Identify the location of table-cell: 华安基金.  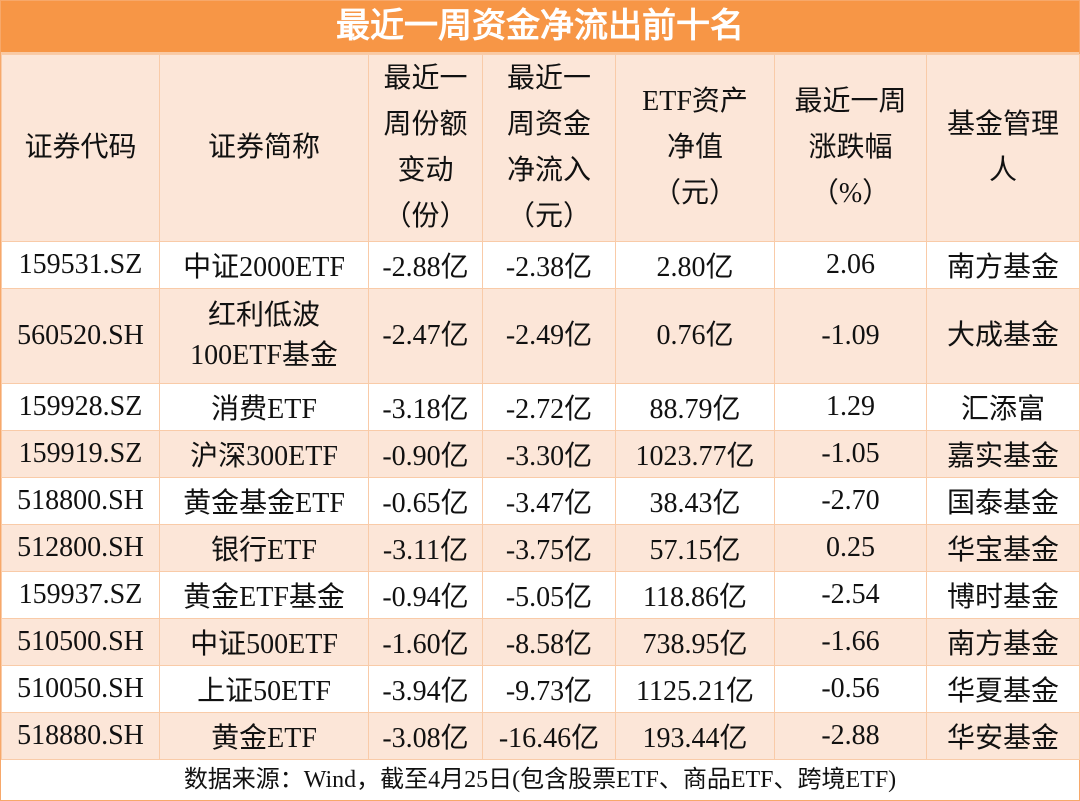
(1003, 736).